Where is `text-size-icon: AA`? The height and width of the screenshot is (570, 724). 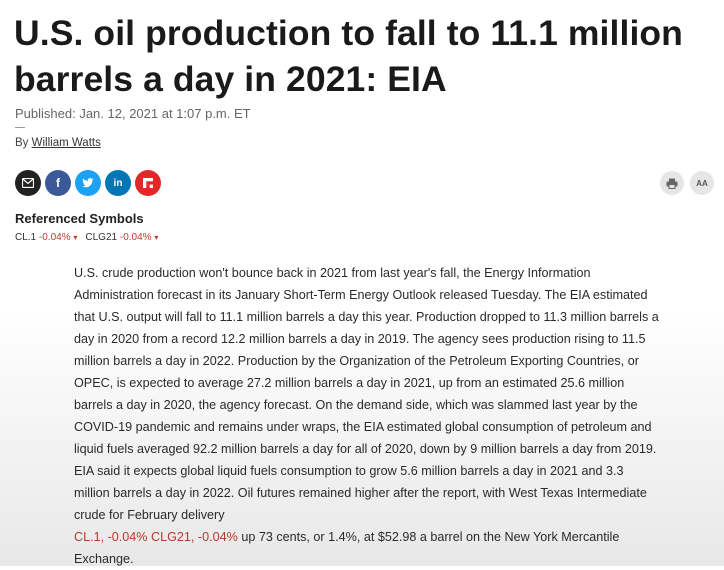 text-size-icon: AA is located at coordinates (702, 183).